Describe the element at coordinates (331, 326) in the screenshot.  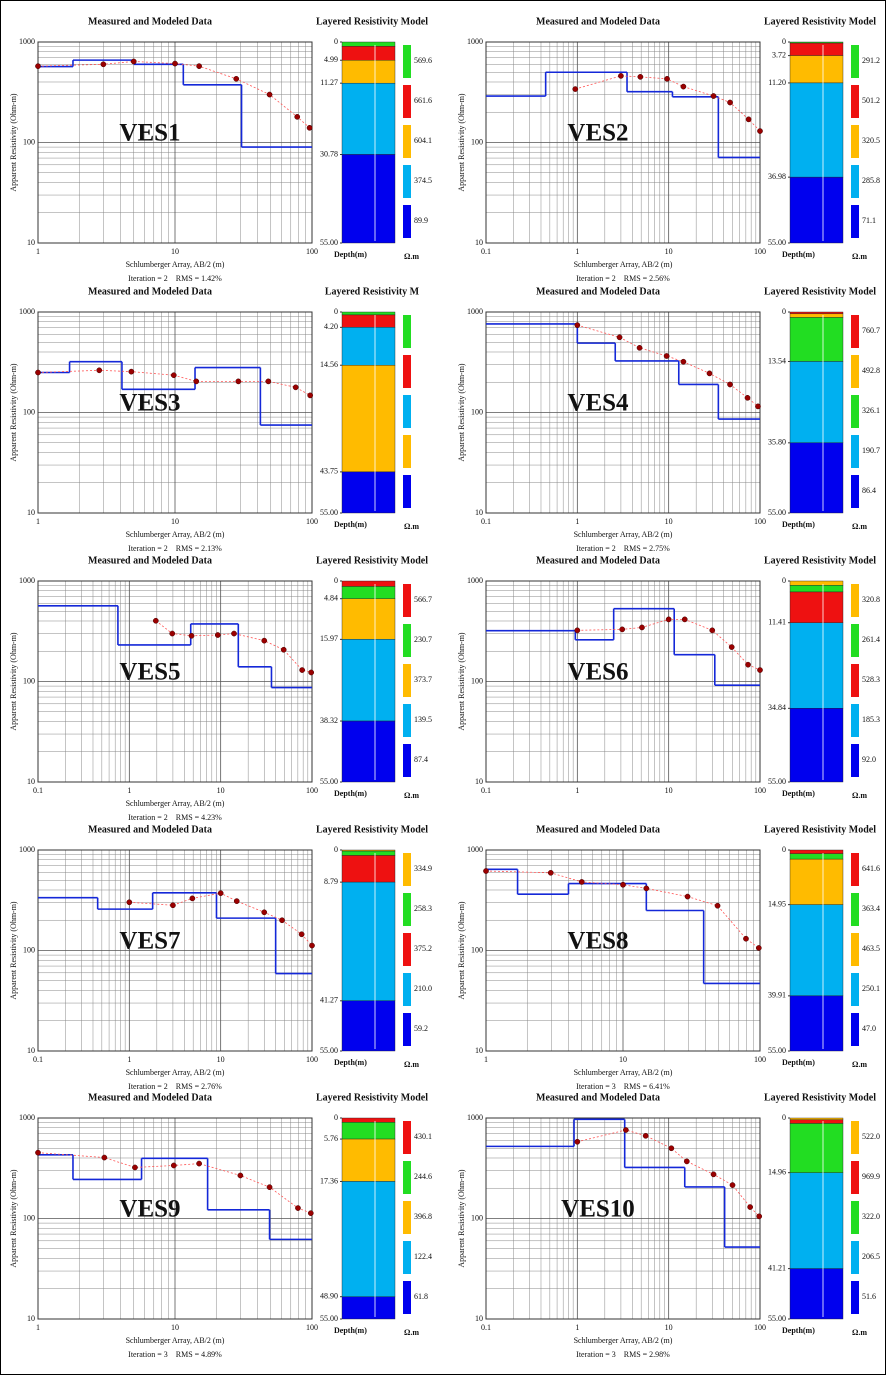
I see `depth-tick-label: 4.20` at that location.